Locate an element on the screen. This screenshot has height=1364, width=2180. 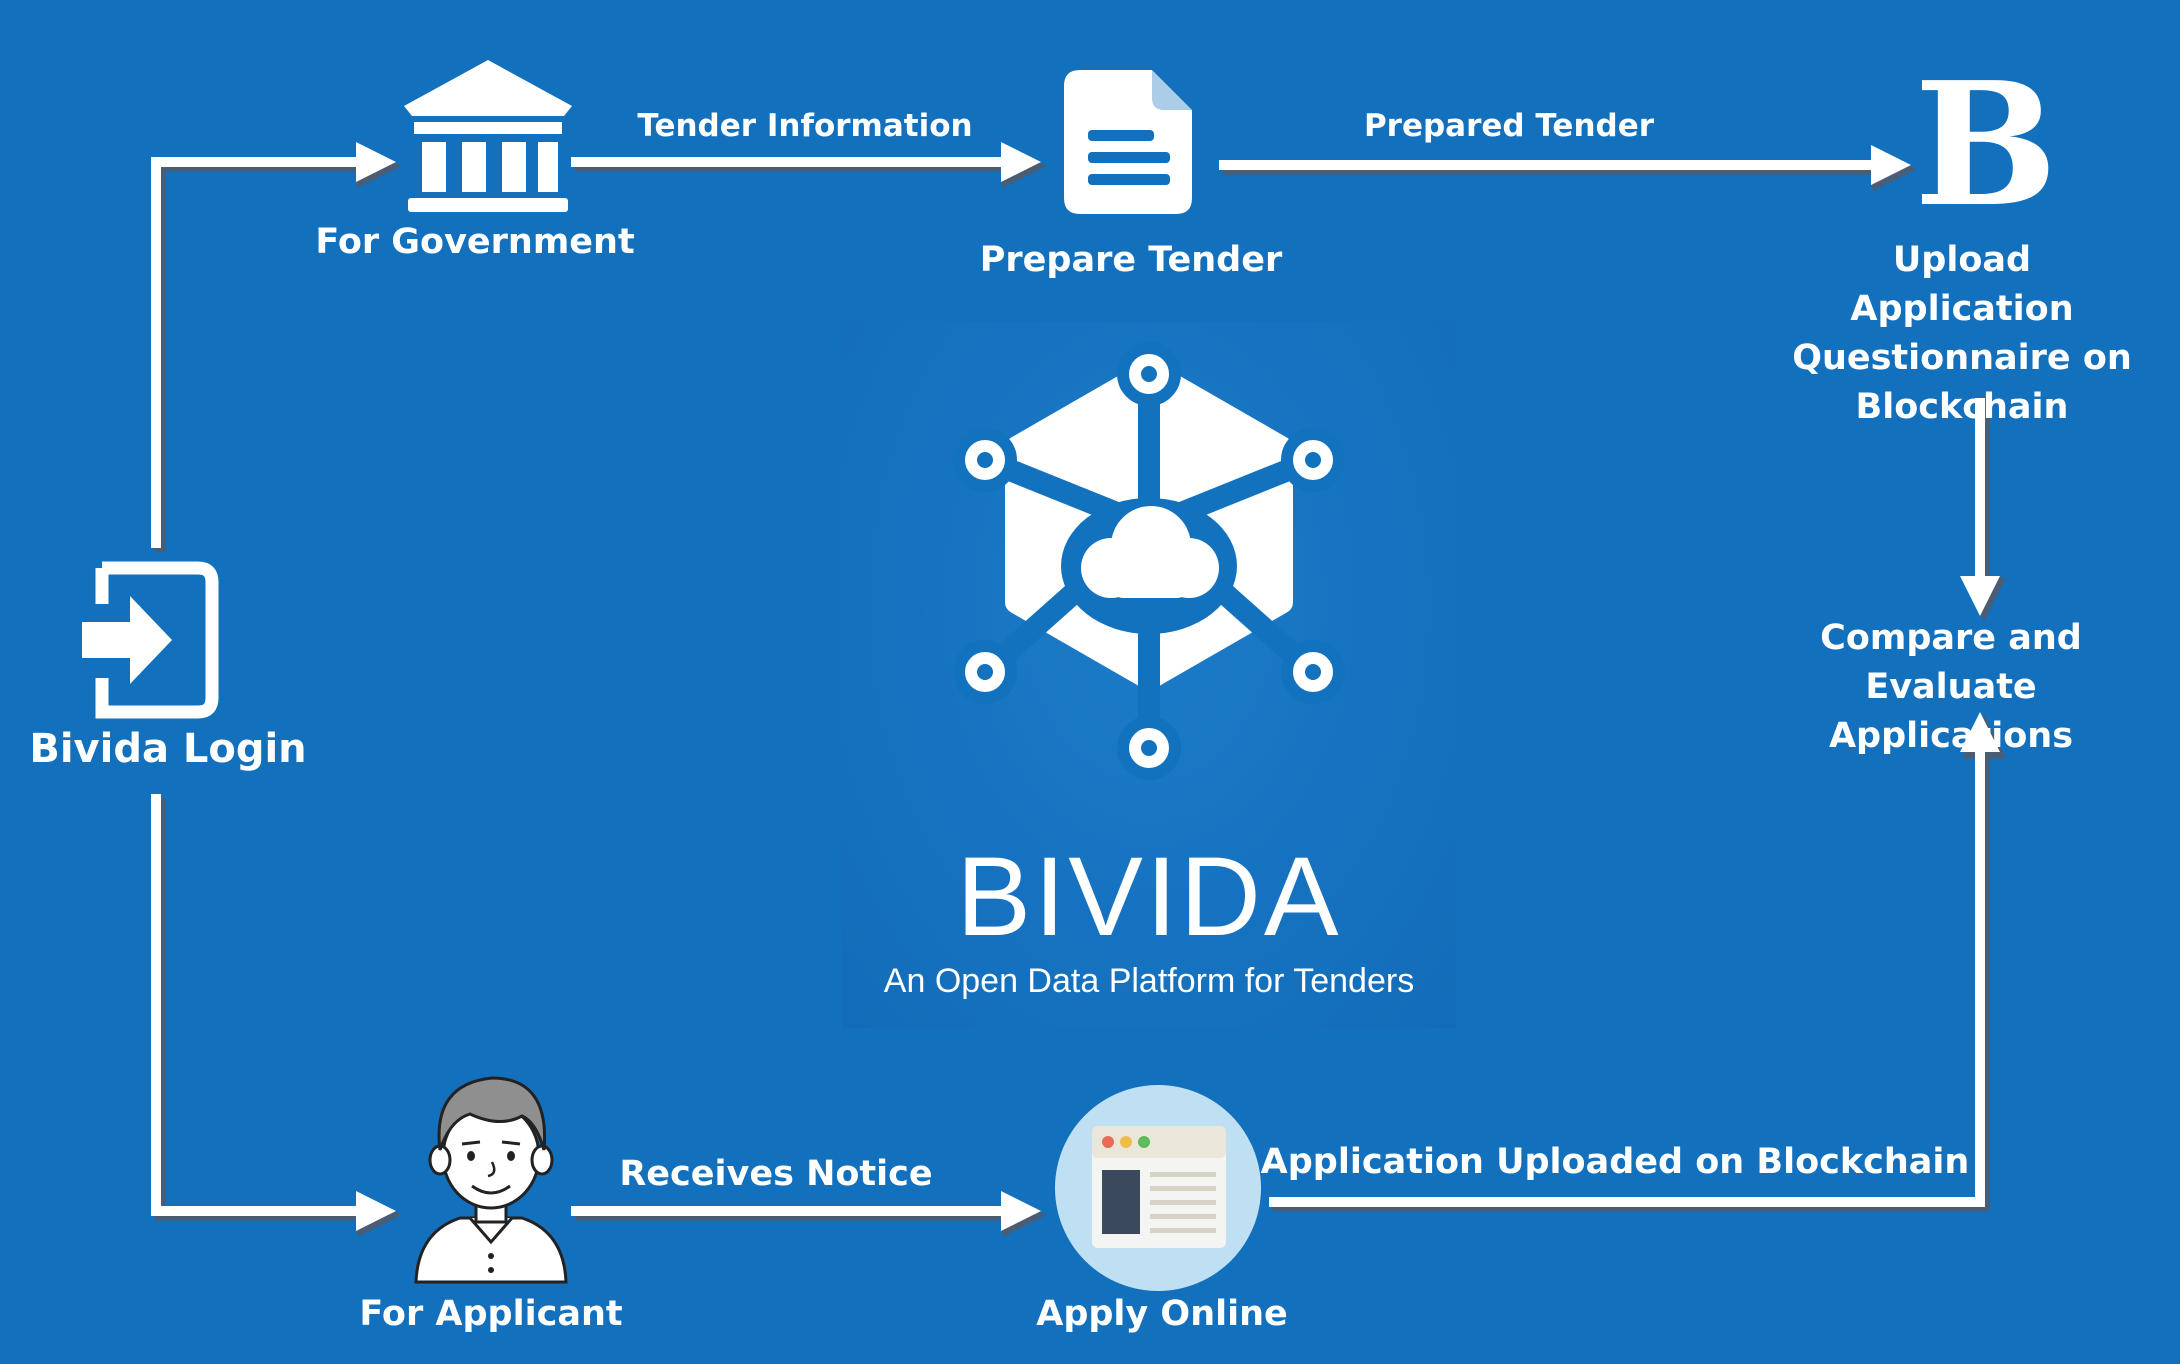
node-for-government: For Government is located at coordinates (475, 242).